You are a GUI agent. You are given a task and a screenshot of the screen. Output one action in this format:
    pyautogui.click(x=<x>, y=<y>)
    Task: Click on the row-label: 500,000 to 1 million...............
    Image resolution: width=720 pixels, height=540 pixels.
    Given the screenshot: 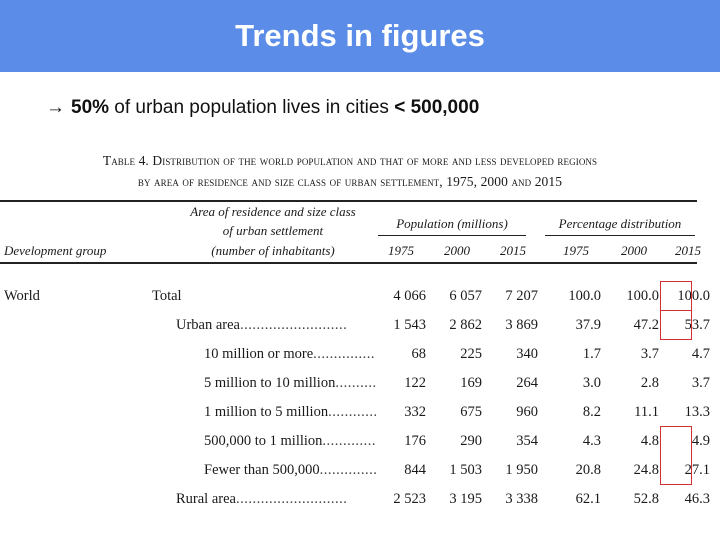 What is the action you would take?
    pyautogui.click(x=290, y=441)
    